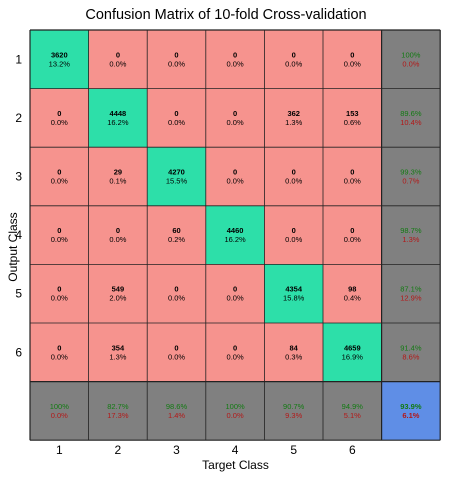 Image resolution: width=452 pixels, height=477 pixels. What do you see at coordinates (352, 289) in the screenshot?
I see `cell-count: 98` at bounding box center [352, 289].